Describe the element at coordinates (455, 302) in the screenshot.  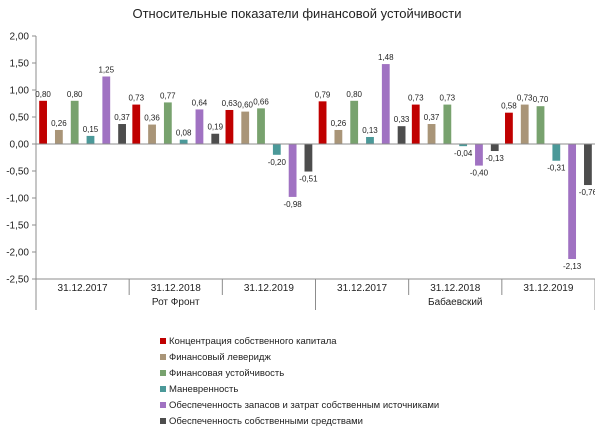
I see `x-group-label: Бабаевский` at that location.